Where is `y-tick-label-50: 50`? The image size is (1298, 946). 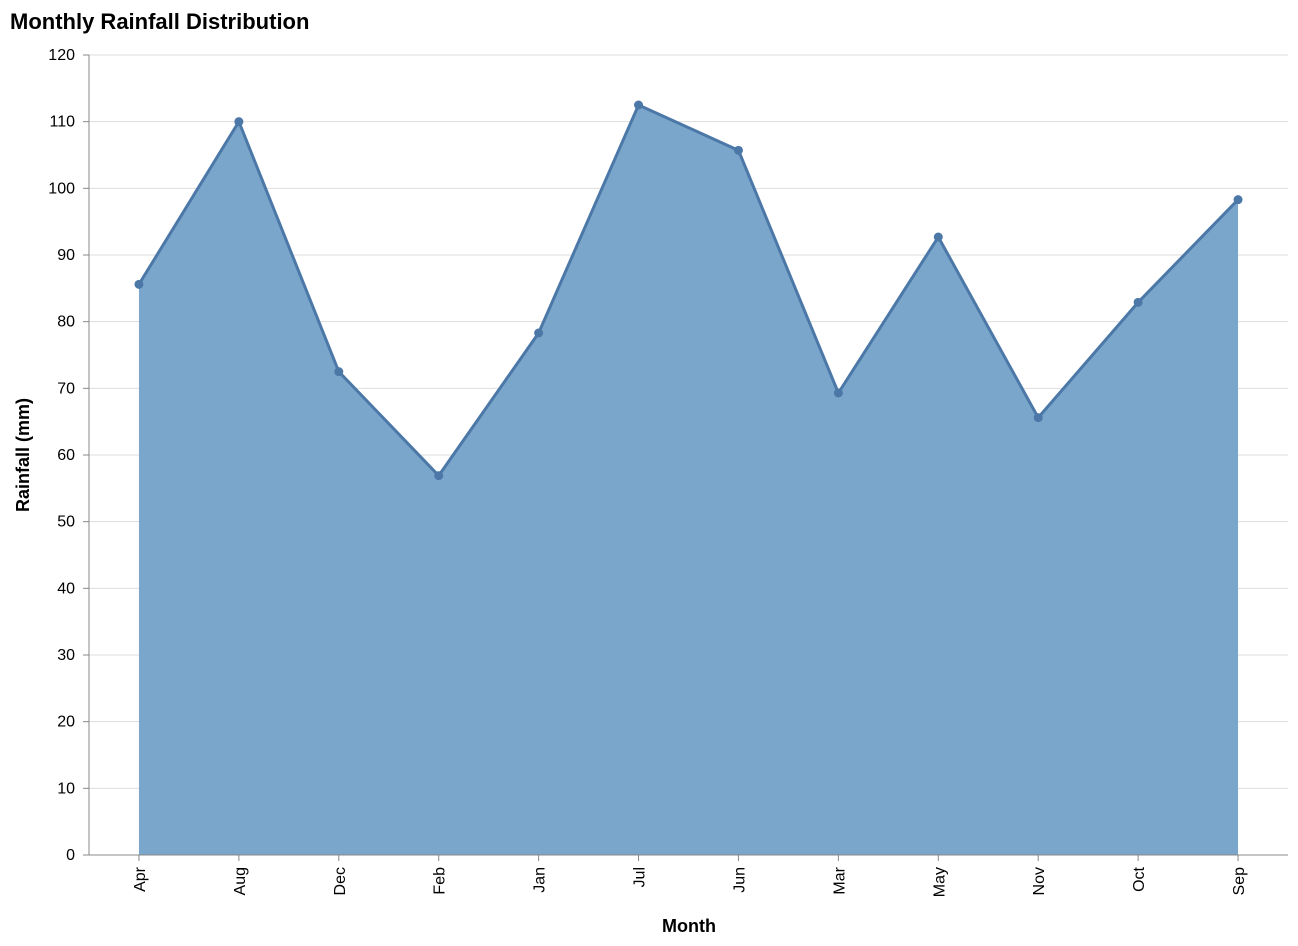 y-tick-label-50: 50 is located at coordinates (66, 522).